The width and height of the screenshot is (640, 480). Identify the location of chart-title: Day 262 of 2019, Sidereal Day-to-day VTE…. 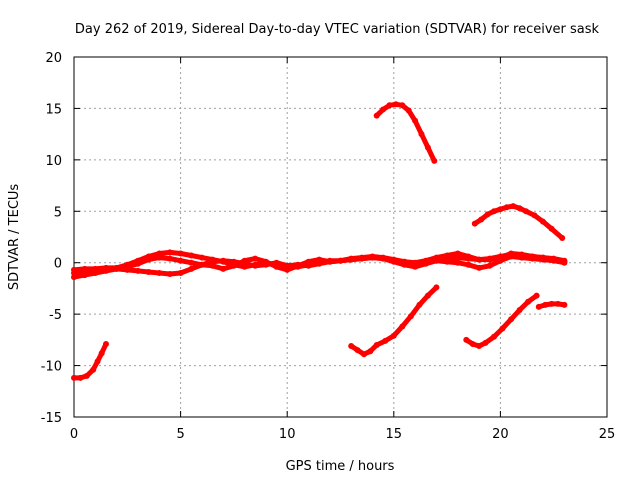
(337, 29).